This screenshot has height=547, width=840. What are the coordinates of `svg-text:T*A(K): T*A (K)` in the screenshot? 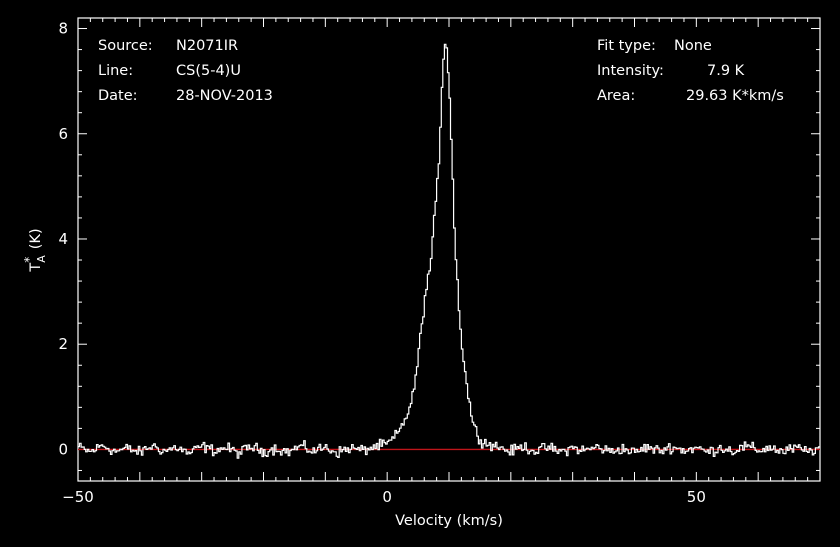 It's located at (35, 250).